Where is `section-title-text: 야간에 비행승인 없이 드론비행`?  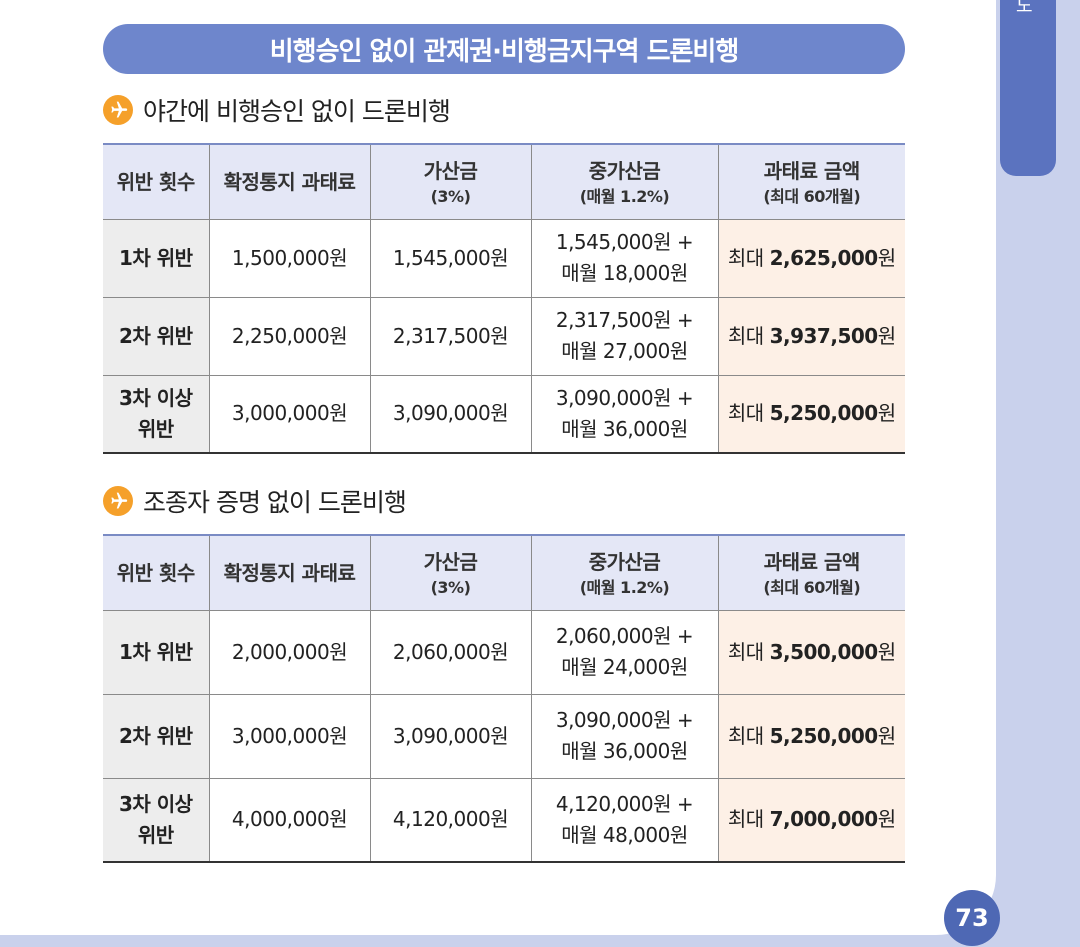
section-title-text: 야간에 비행승인 없이 드론비행 is located at coordinates (297, 111).